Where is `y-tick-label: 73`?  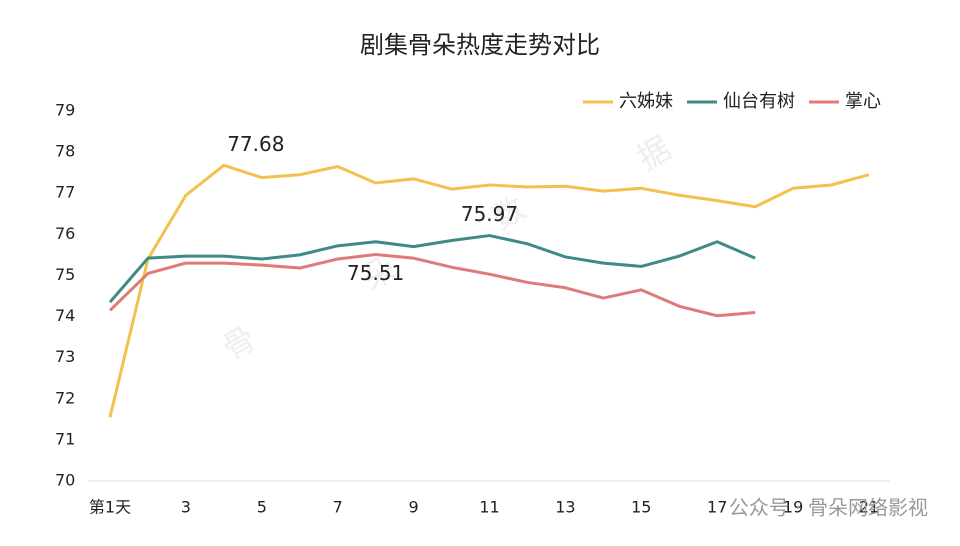
y-tick-label: 73 is located at coordinates (65, 356).